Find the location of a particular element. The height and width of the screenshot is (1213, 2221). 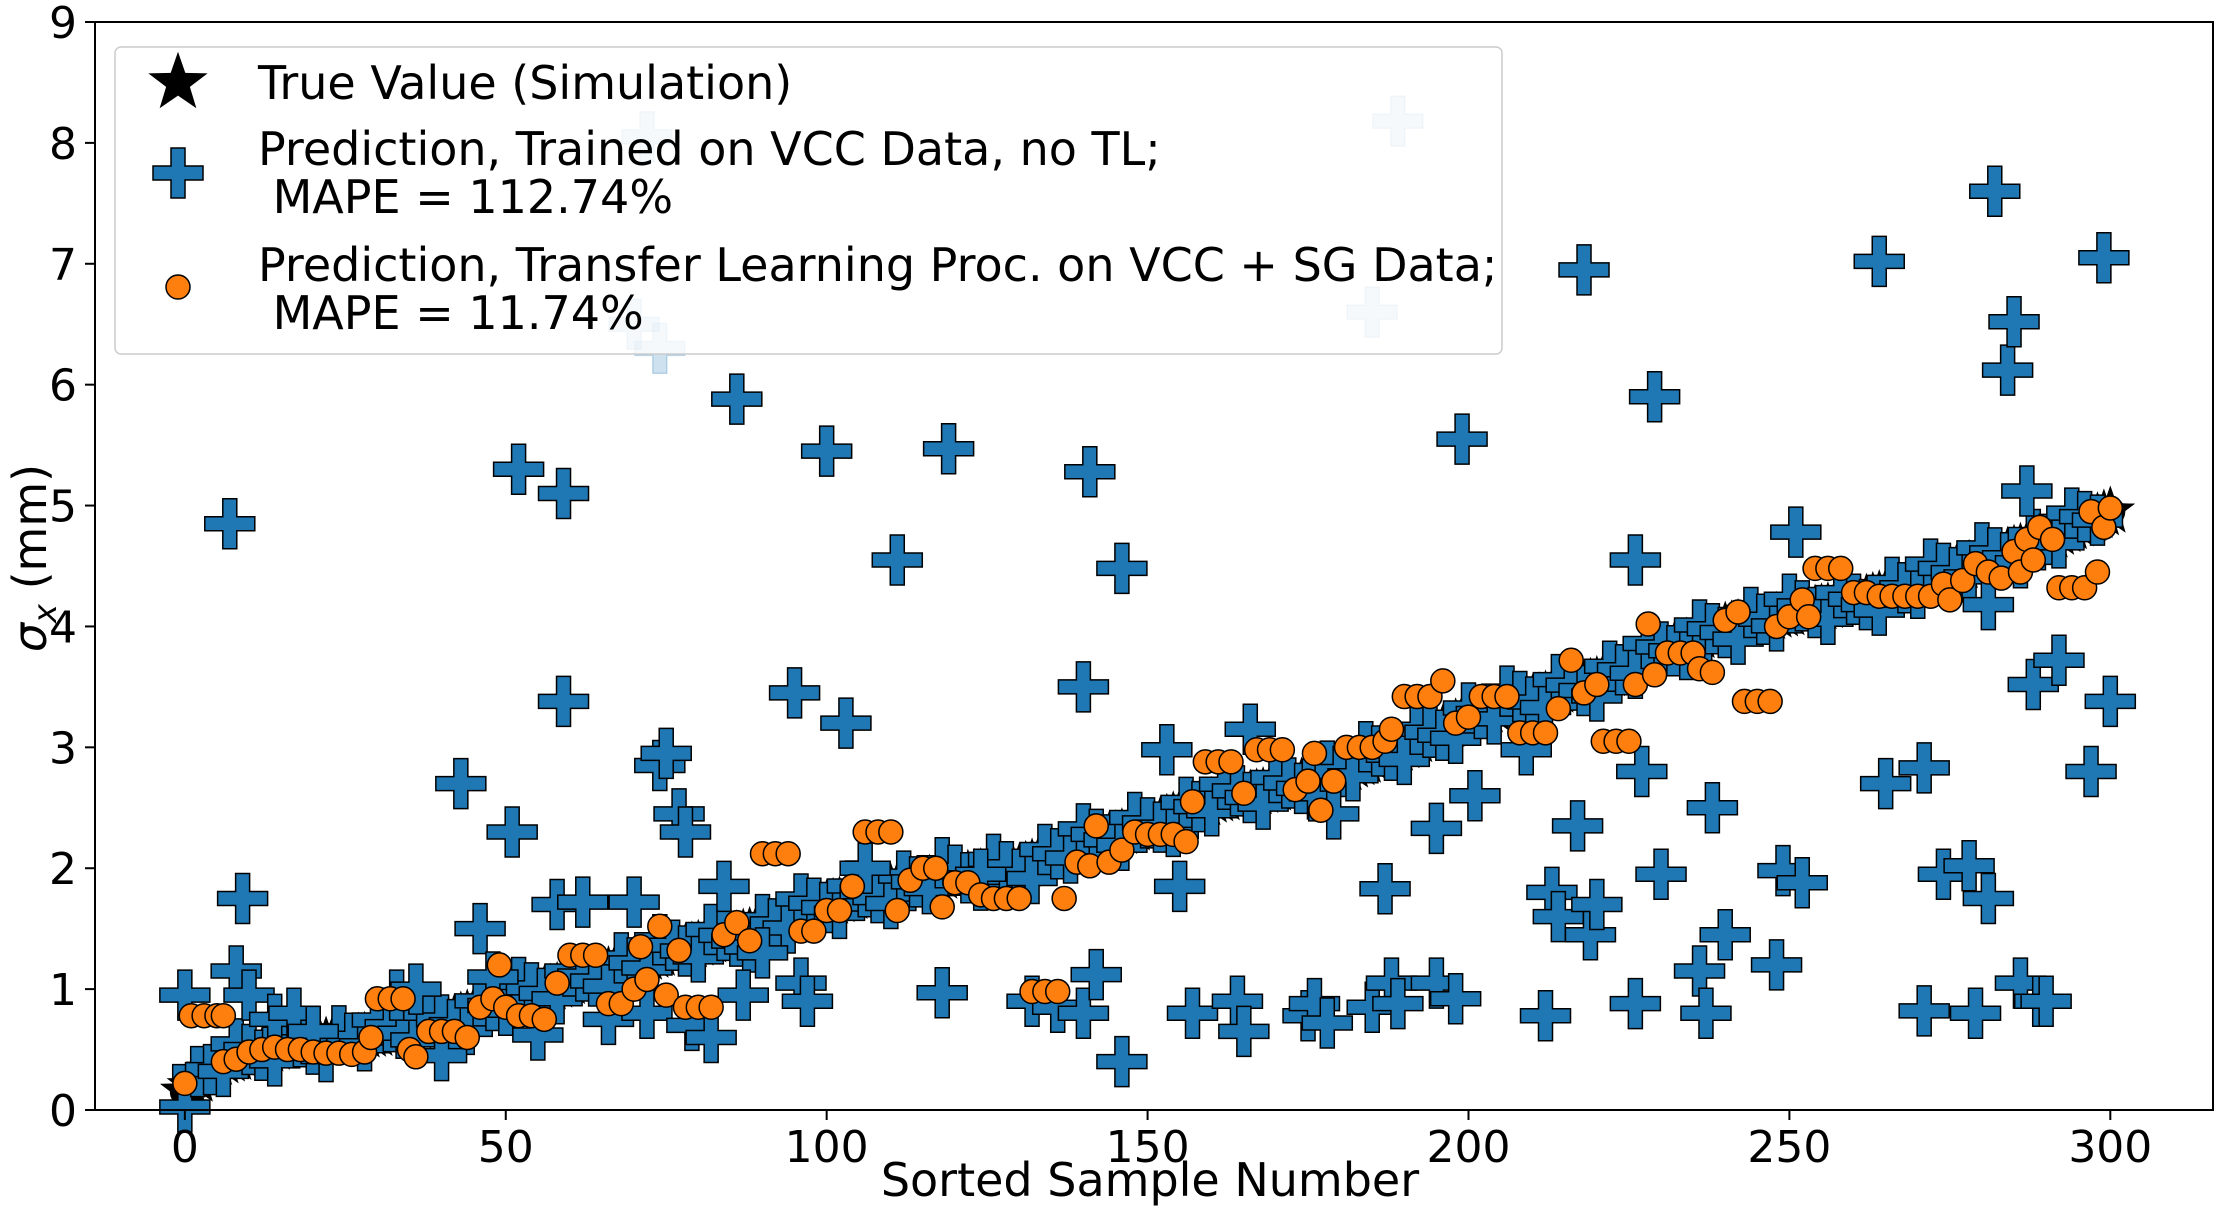

x-tick-label: 150 is located at coordinates (1148, 1147).